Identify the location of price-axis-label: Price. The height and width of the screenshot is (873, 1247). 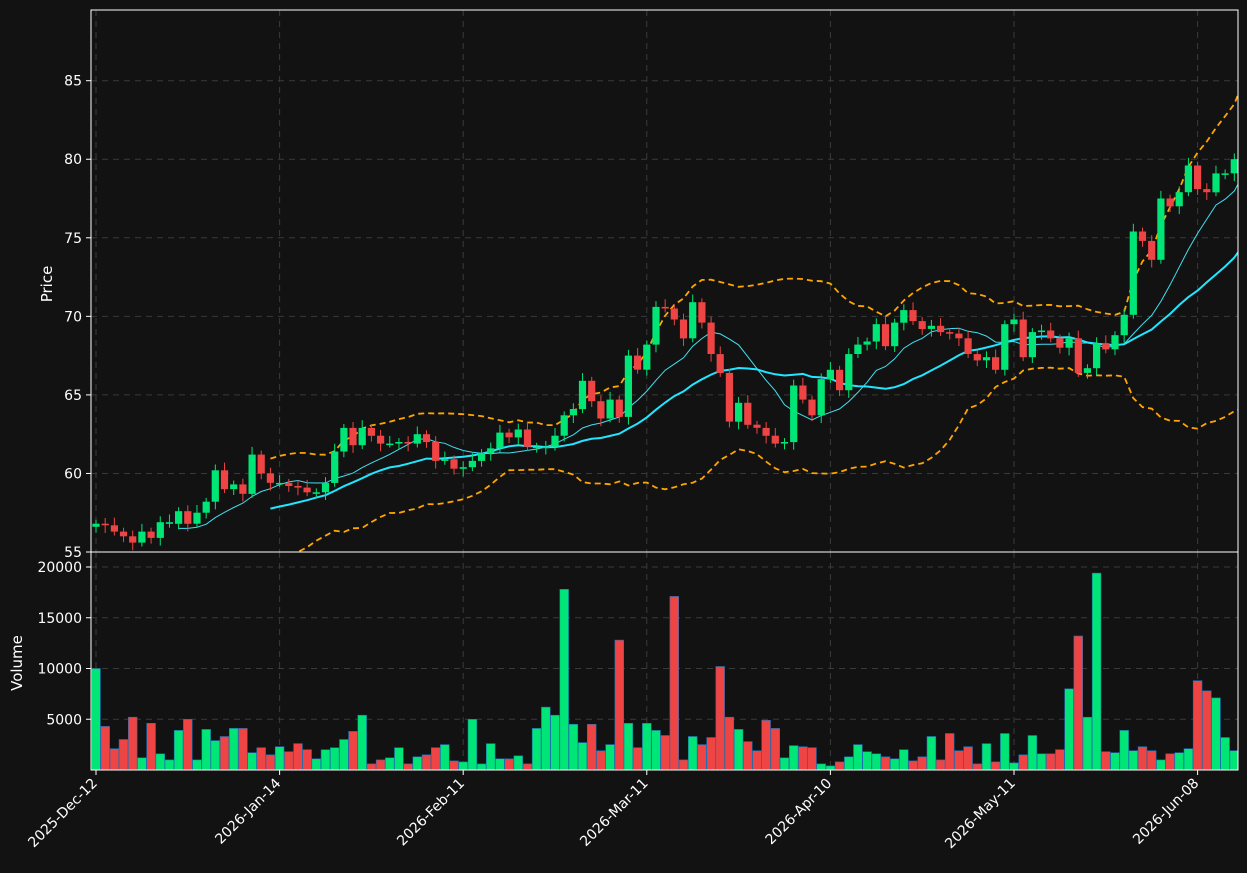
(47, 284).